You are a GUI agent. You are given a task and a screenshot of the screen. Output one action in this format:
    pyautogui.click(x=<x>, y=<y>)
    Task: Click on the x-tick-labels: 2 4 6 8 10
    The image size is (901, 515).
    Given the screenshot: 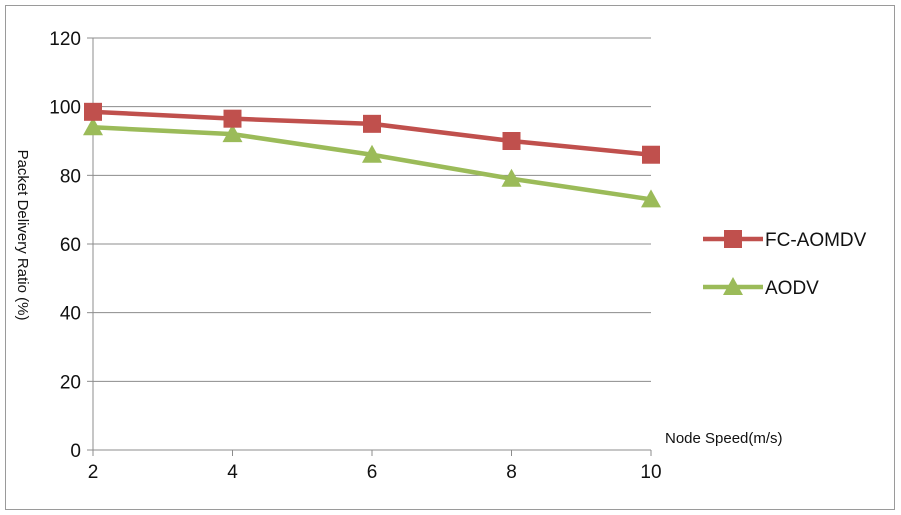 What is the action you would take?
    pyautogui.click(x=375, y=472)
    